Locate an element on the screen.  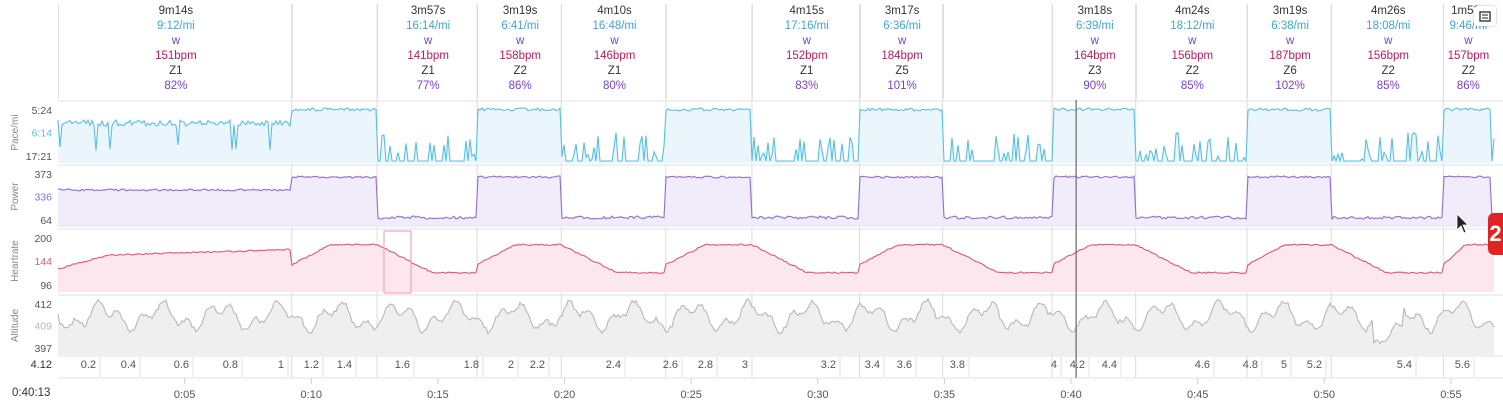
distance-tick-label: 4.8 is located at coordinates (1250, 365).